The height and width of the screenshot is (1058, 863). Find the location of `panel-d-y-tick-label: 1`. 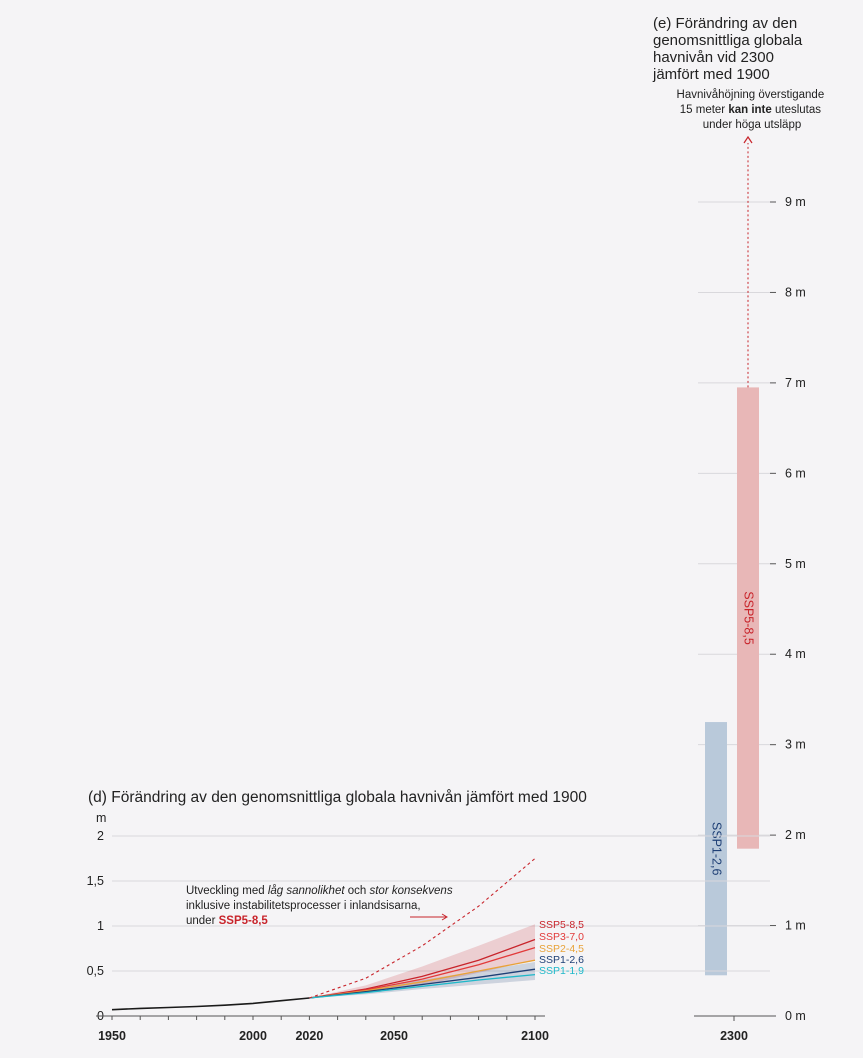

panel-d-y-tick-label: 1 is located at coordinates (100, 926).